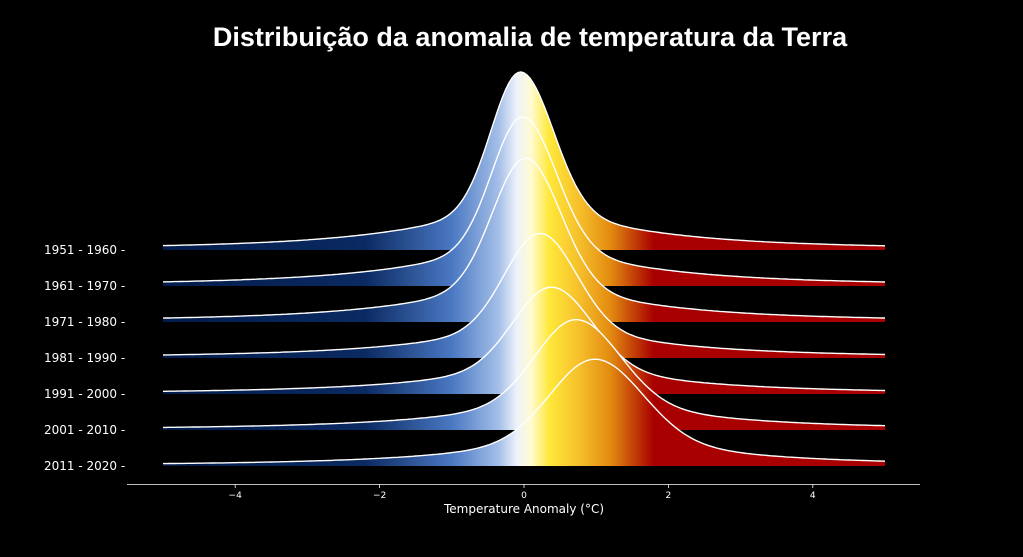  Describe the element at coordinates (669, 496) in the screenshot. I see `x-tick-label-4: 2` at that location.